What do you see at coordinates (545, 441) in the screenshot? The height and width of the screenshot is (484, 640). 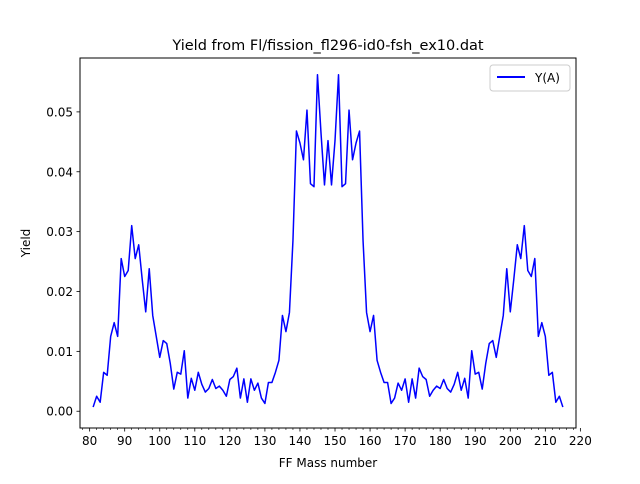 I see `x-tick-label: 210` at bounding box center [545, 441].